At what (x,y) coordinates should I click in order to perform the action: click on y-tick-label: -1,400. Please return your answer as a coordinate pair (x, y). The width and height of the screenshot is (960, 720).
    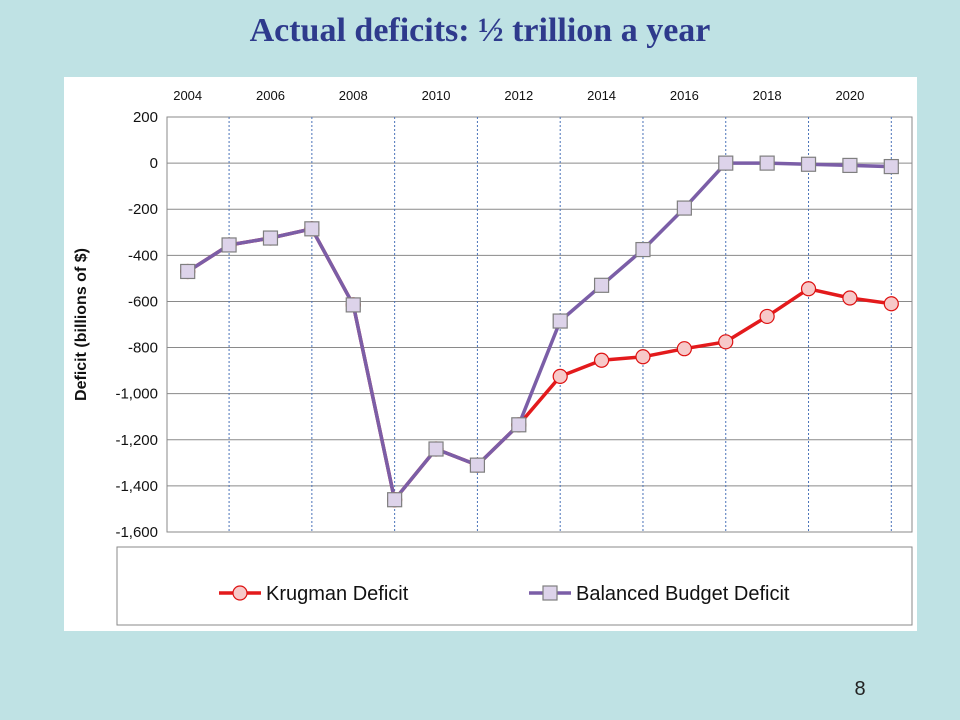
    Looking at the image, I should click on (136, 486).